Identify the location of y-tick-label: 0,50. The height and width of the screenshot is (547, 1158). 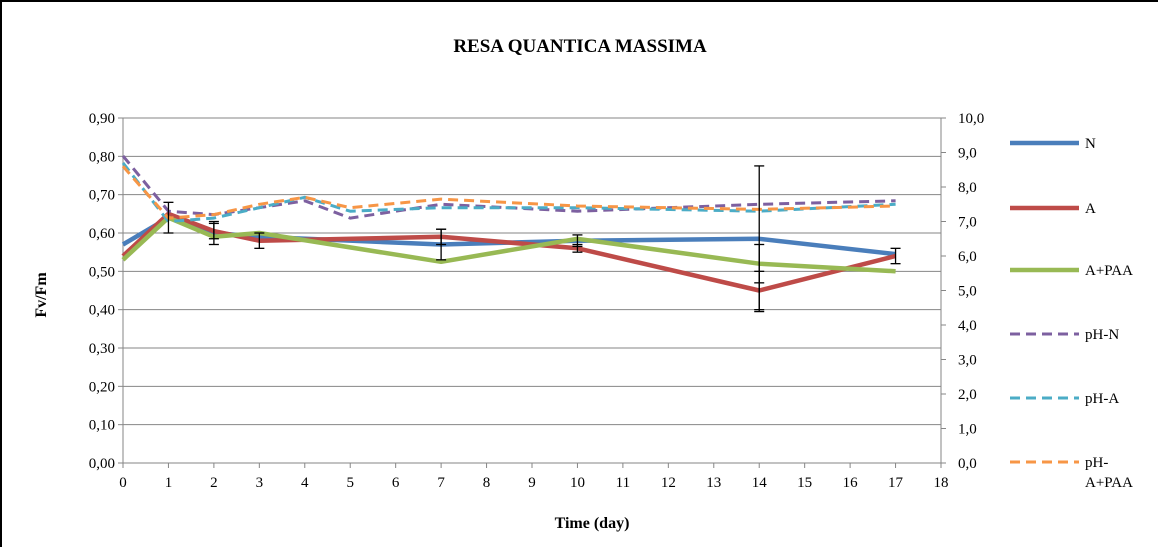
(102, 272).